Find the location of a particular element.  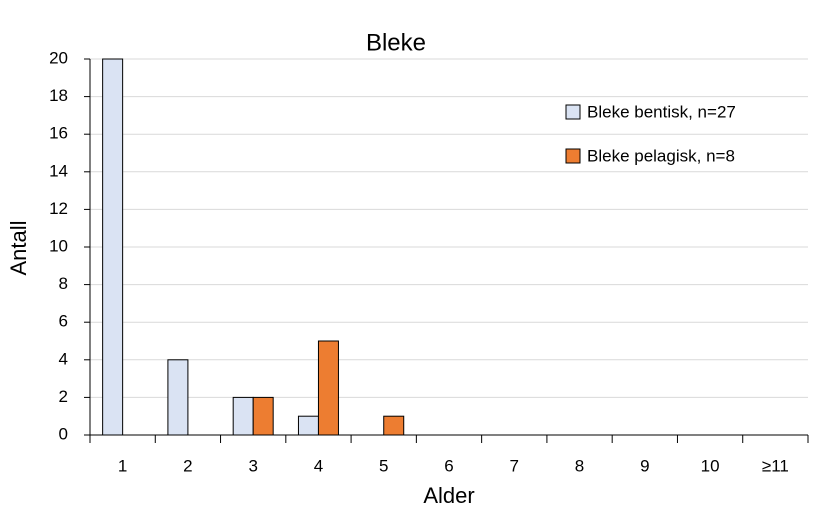

y-tick-label: 12 is located at coordinates (58, 208).